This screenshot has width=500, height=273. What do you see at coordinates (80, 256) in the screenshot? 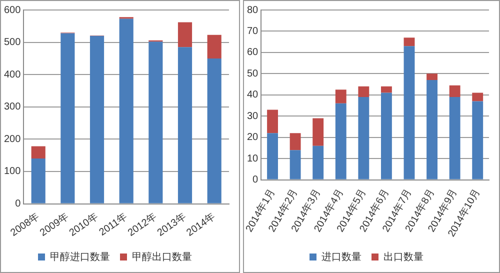
I see `legend-label: 甲醇进口数量` at bounding box center [80, 256].